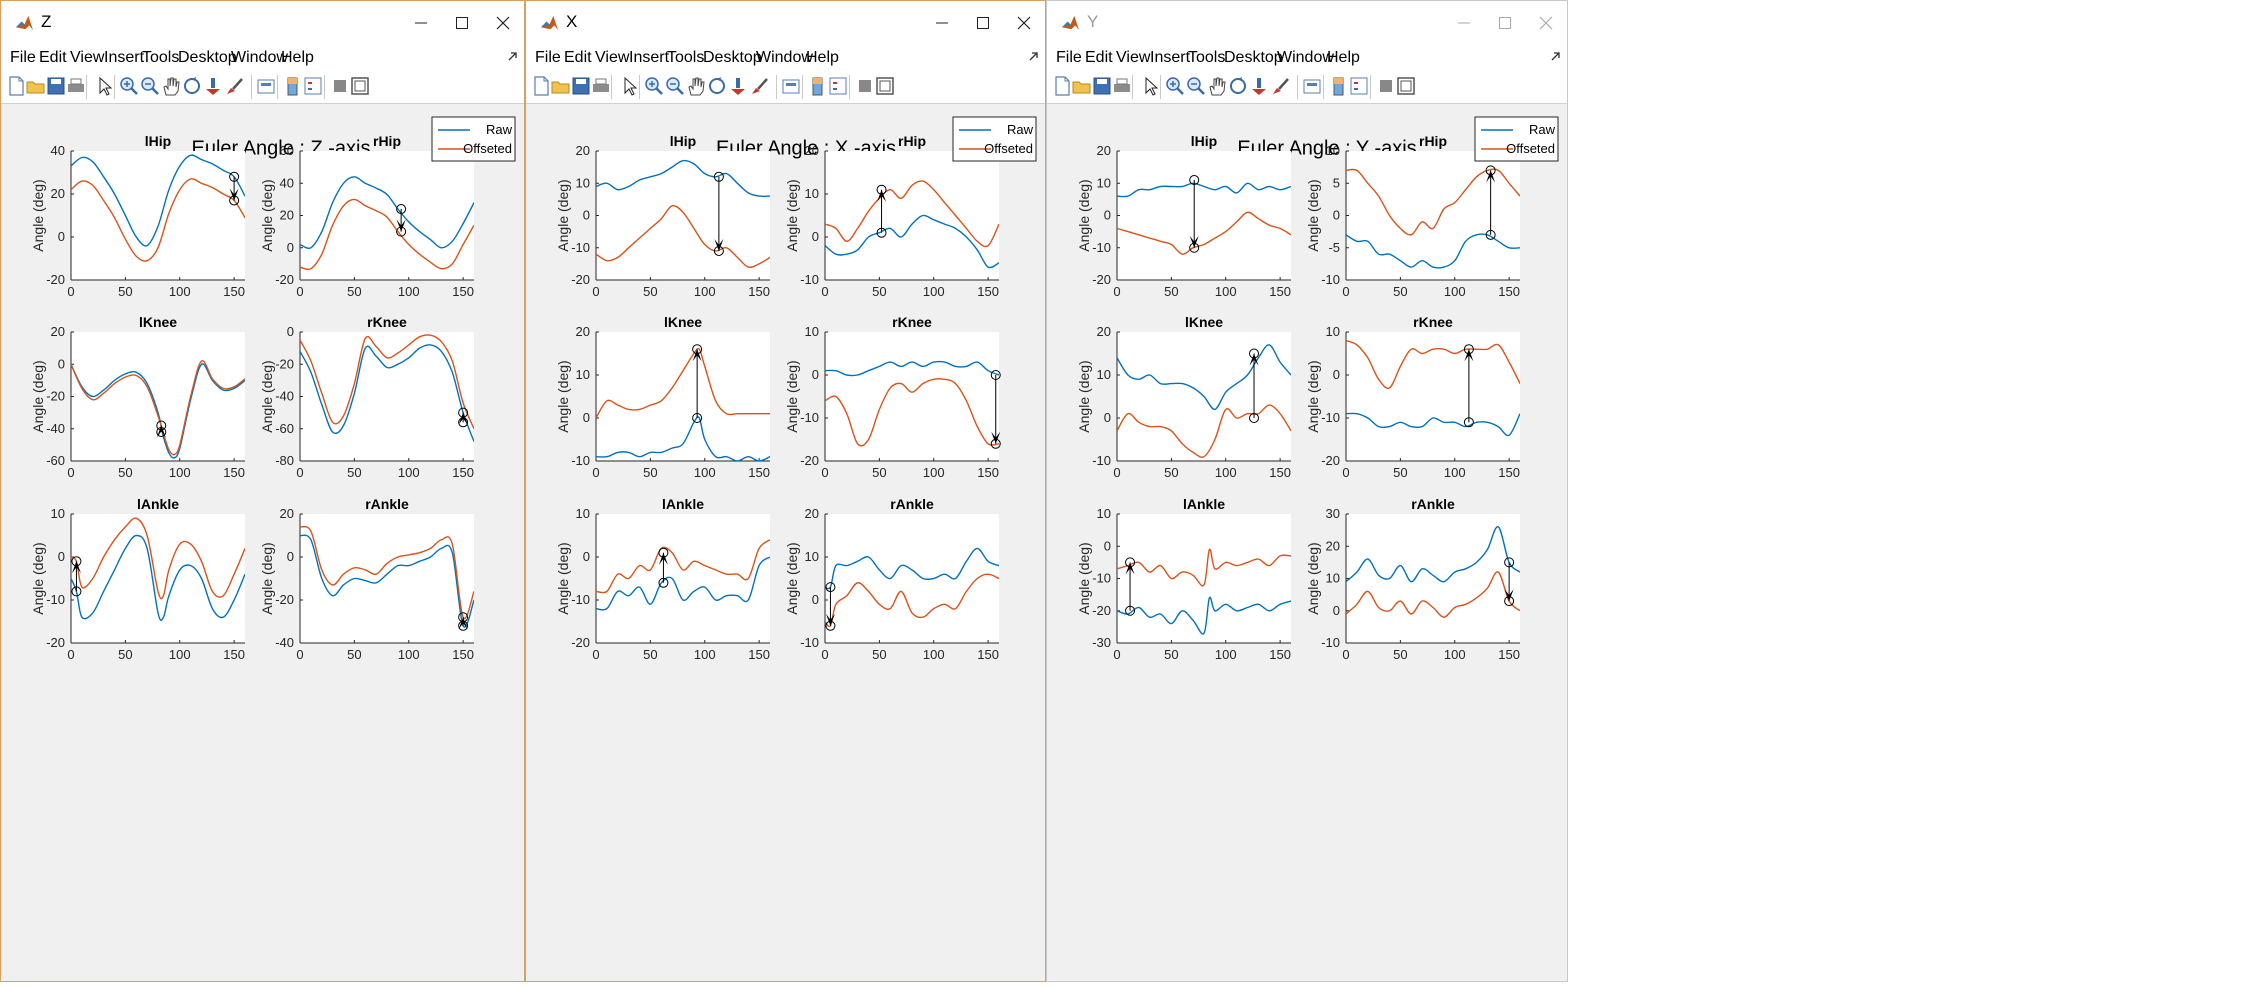 The height and width of the screenshot is (986, 2264). I want to click on print-icon, so click(601, 86).